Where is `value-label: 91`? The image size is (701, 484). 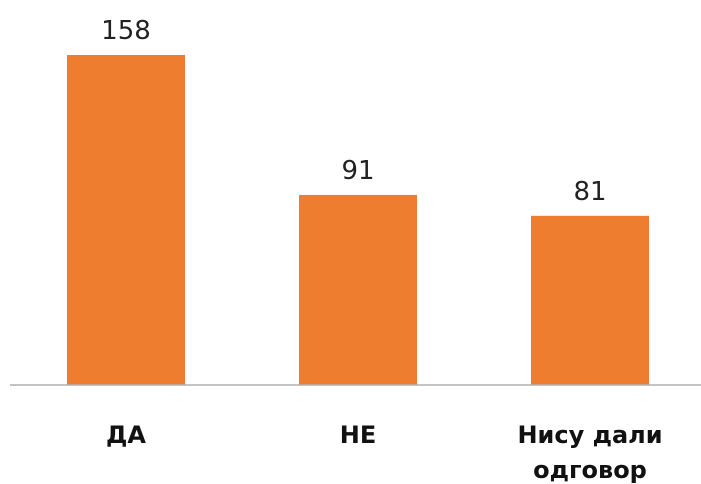
value-label: 91 is located at coordinates (357, 171).